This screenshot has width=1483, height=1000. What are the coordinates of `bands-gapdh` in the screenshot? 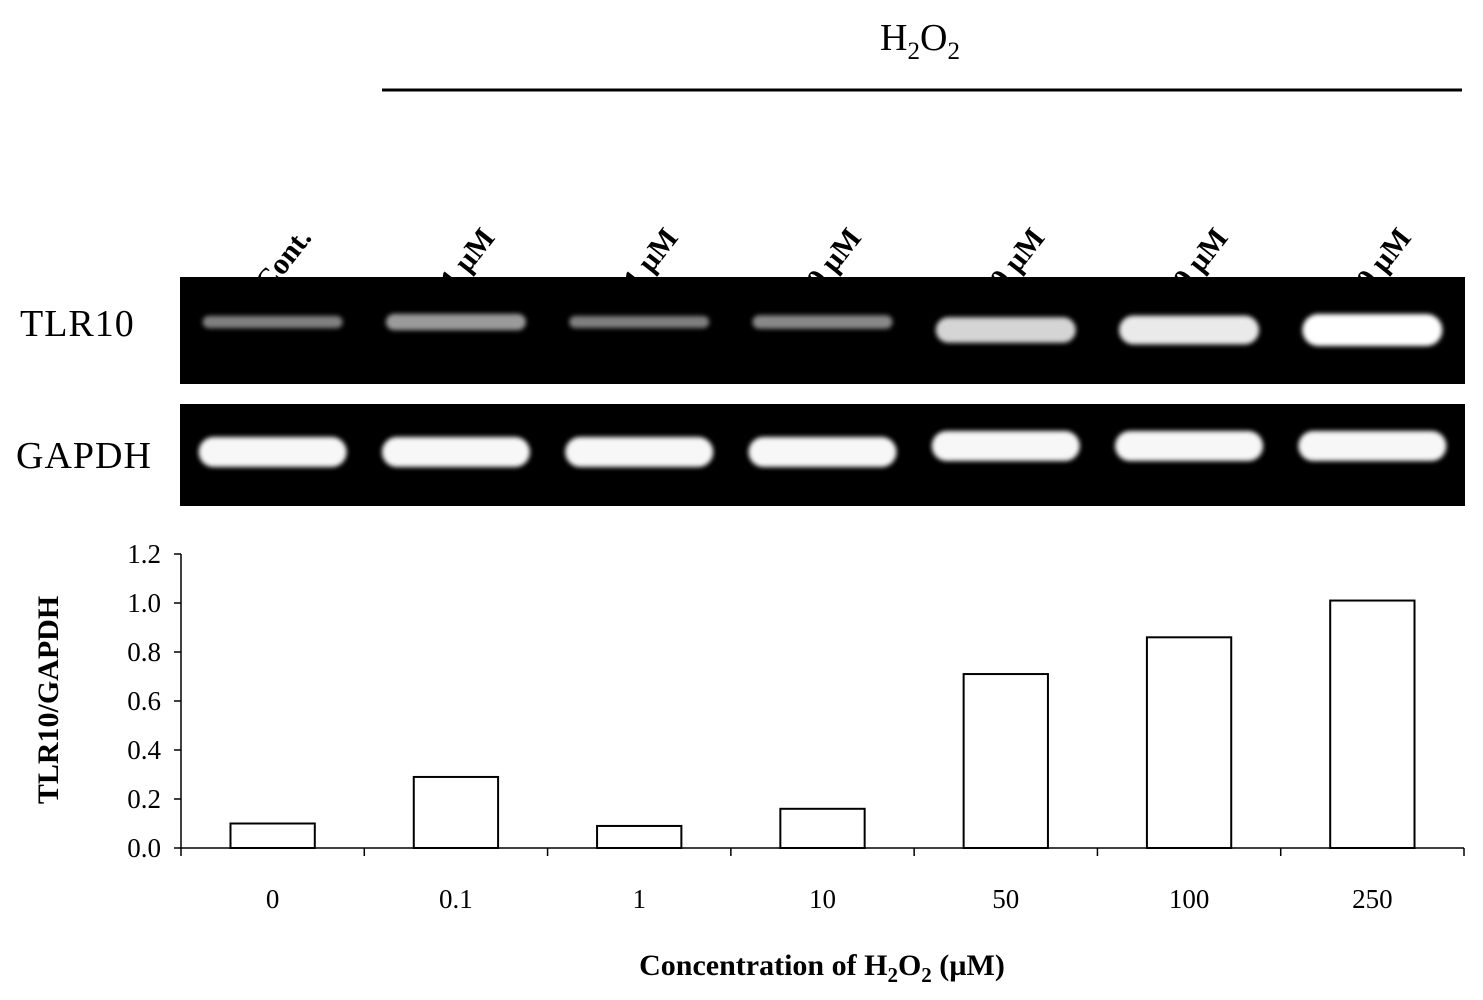 It's located at (822, 449).